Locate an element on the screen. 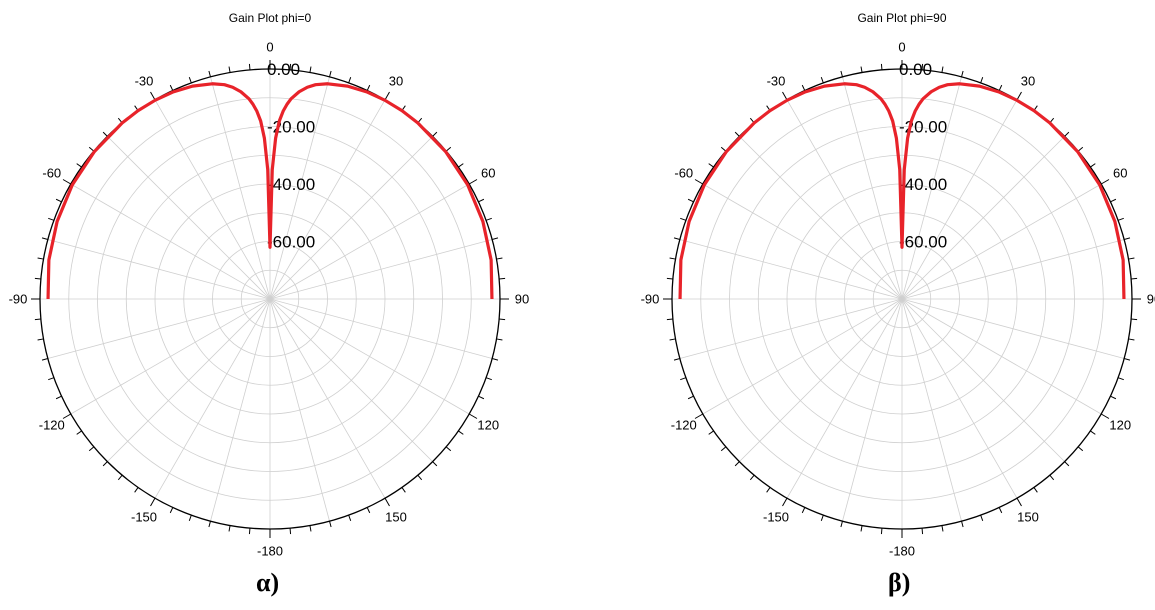  angle-tick-label: -120 is located at coordinates (52, 425).